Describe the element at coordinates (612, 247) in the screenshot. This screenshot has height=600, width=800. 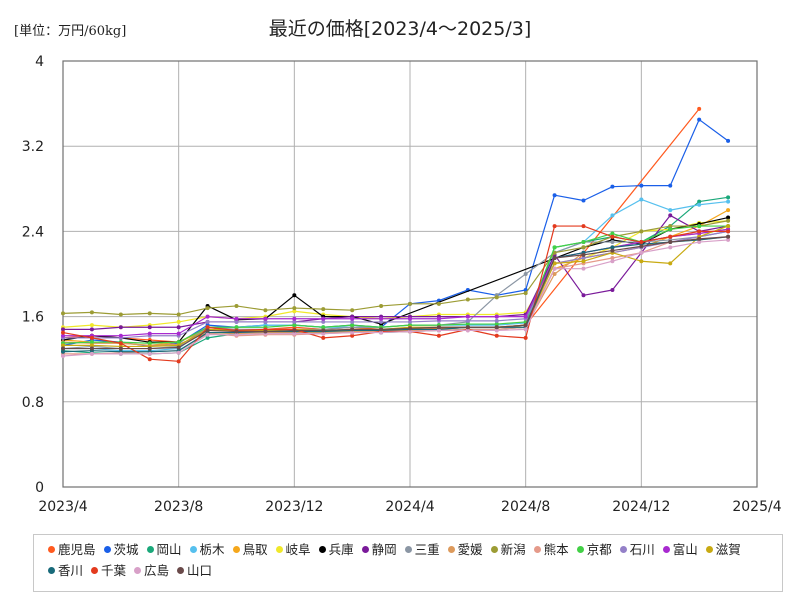
I see `data-point-香川` at that location.